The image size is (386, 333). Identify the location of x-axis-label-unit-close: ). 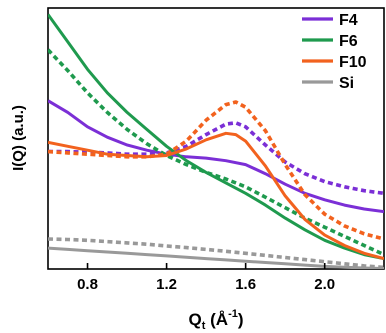
(241, 319).